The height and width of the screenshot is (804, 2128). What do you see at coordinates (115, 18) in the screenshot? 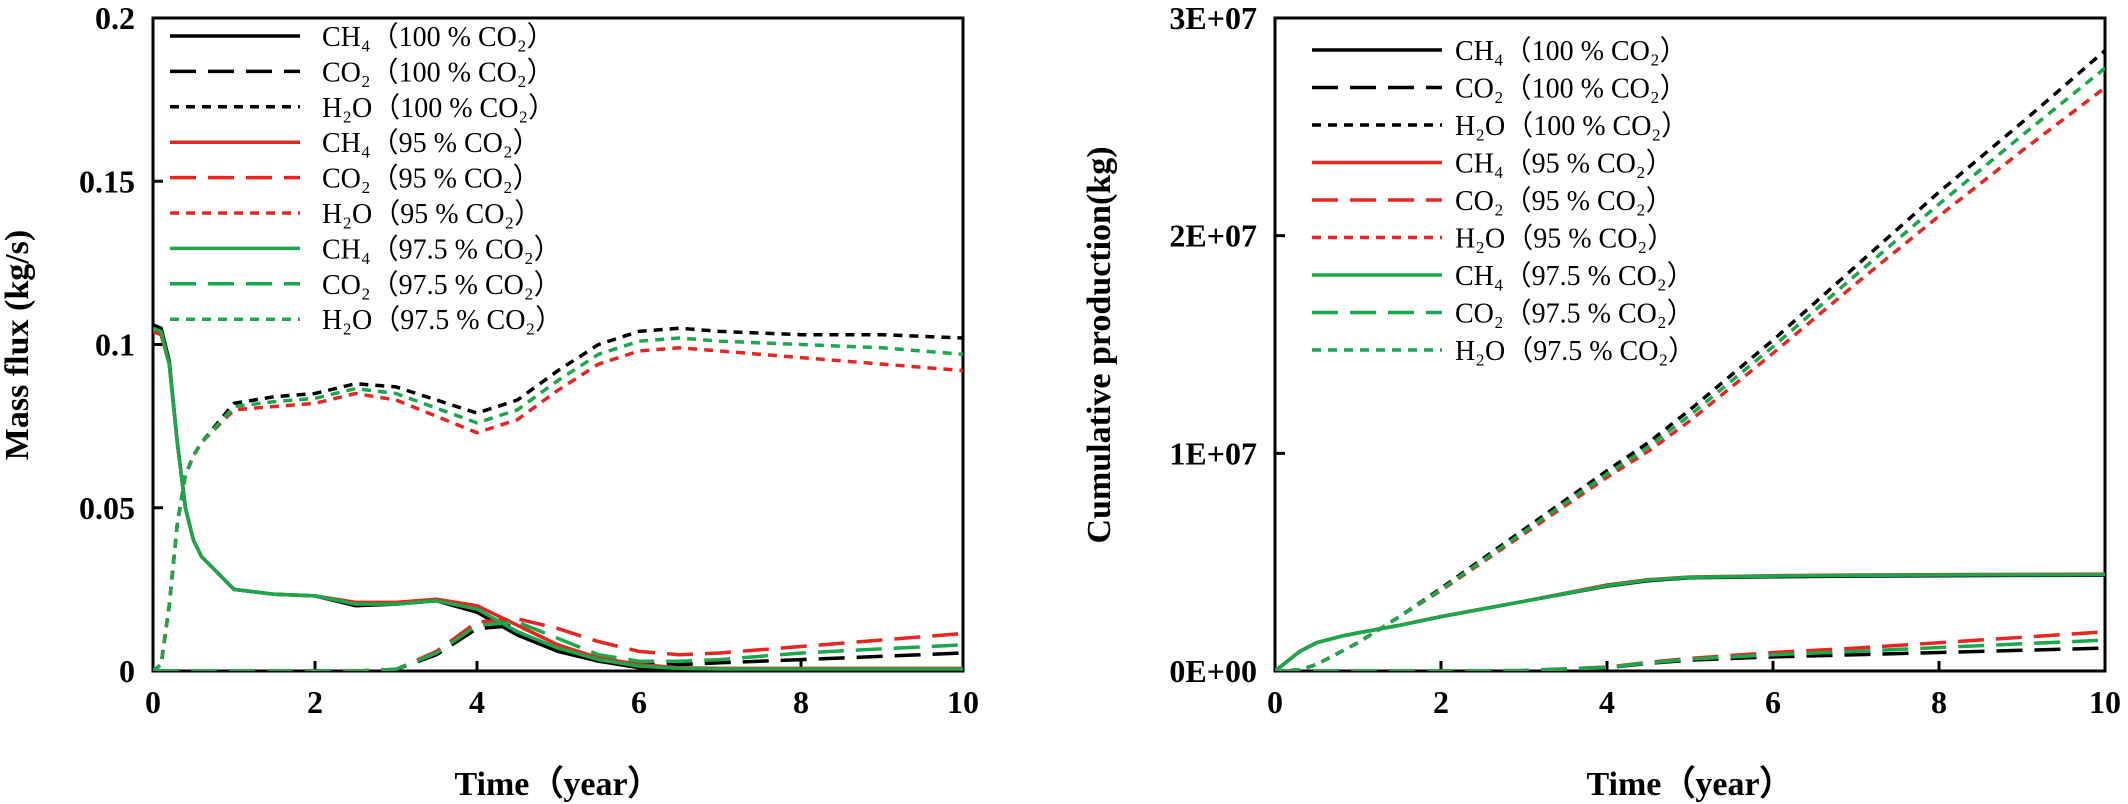
I see `y-tick-label: 0.2` at bounding box center [115, 18].